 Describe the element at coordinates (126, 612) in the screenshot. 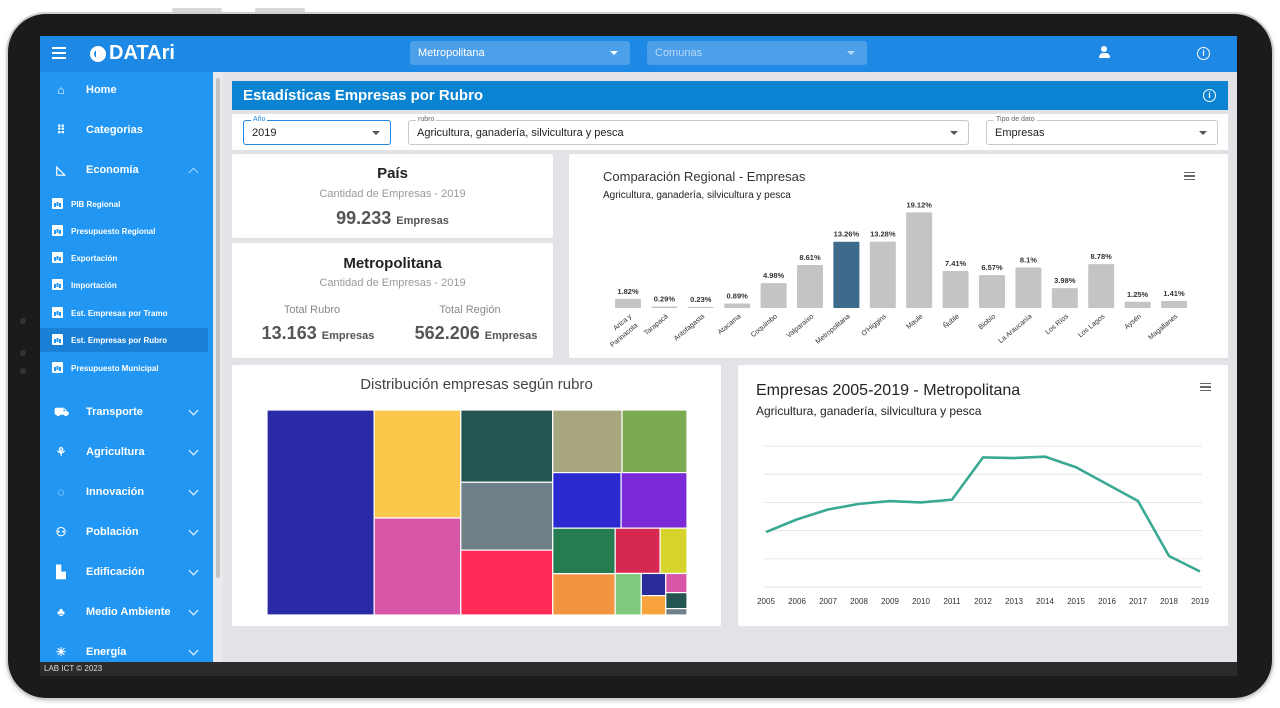

I see `sidebar-item-medio-ambiente: ♣ Medio Ambiente` at that location.